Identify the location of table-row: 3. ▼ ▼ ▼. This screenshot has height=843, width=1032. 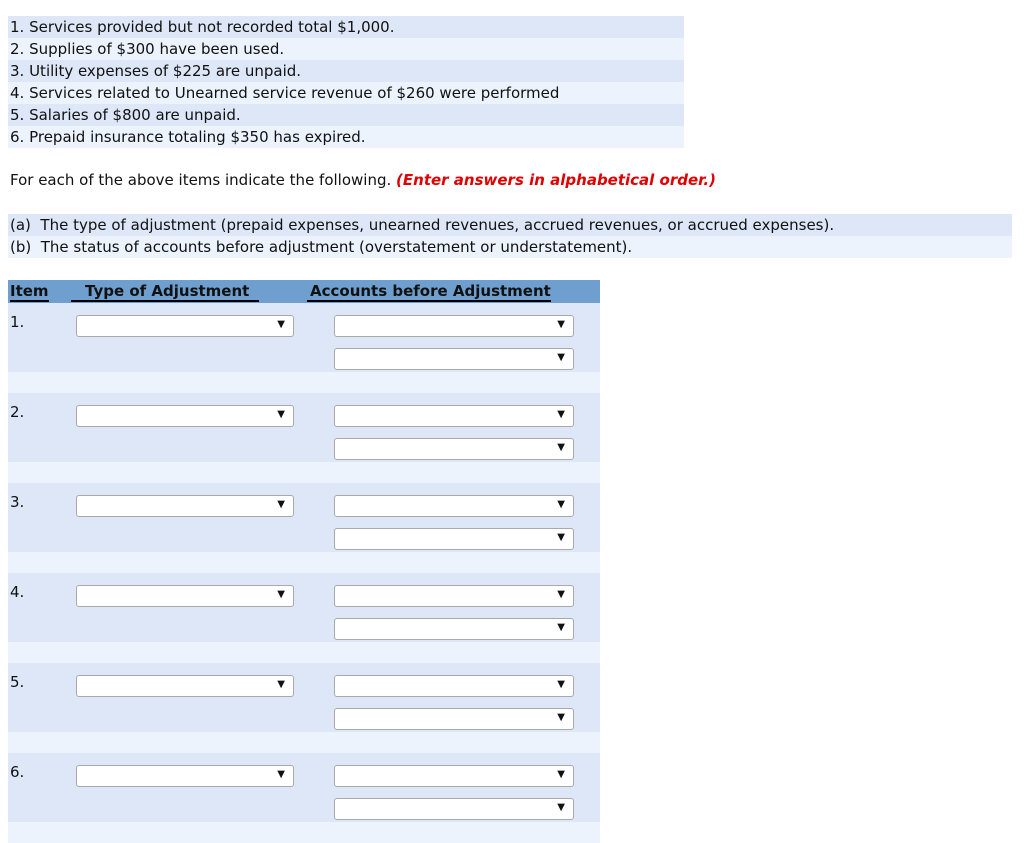
(304, 517).